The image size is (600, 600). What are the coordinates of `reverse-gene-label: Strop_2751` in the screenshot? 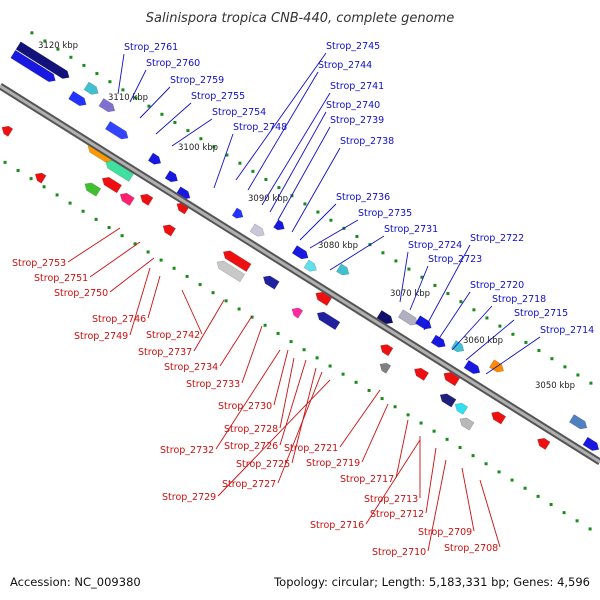 It's located at (61, 278).